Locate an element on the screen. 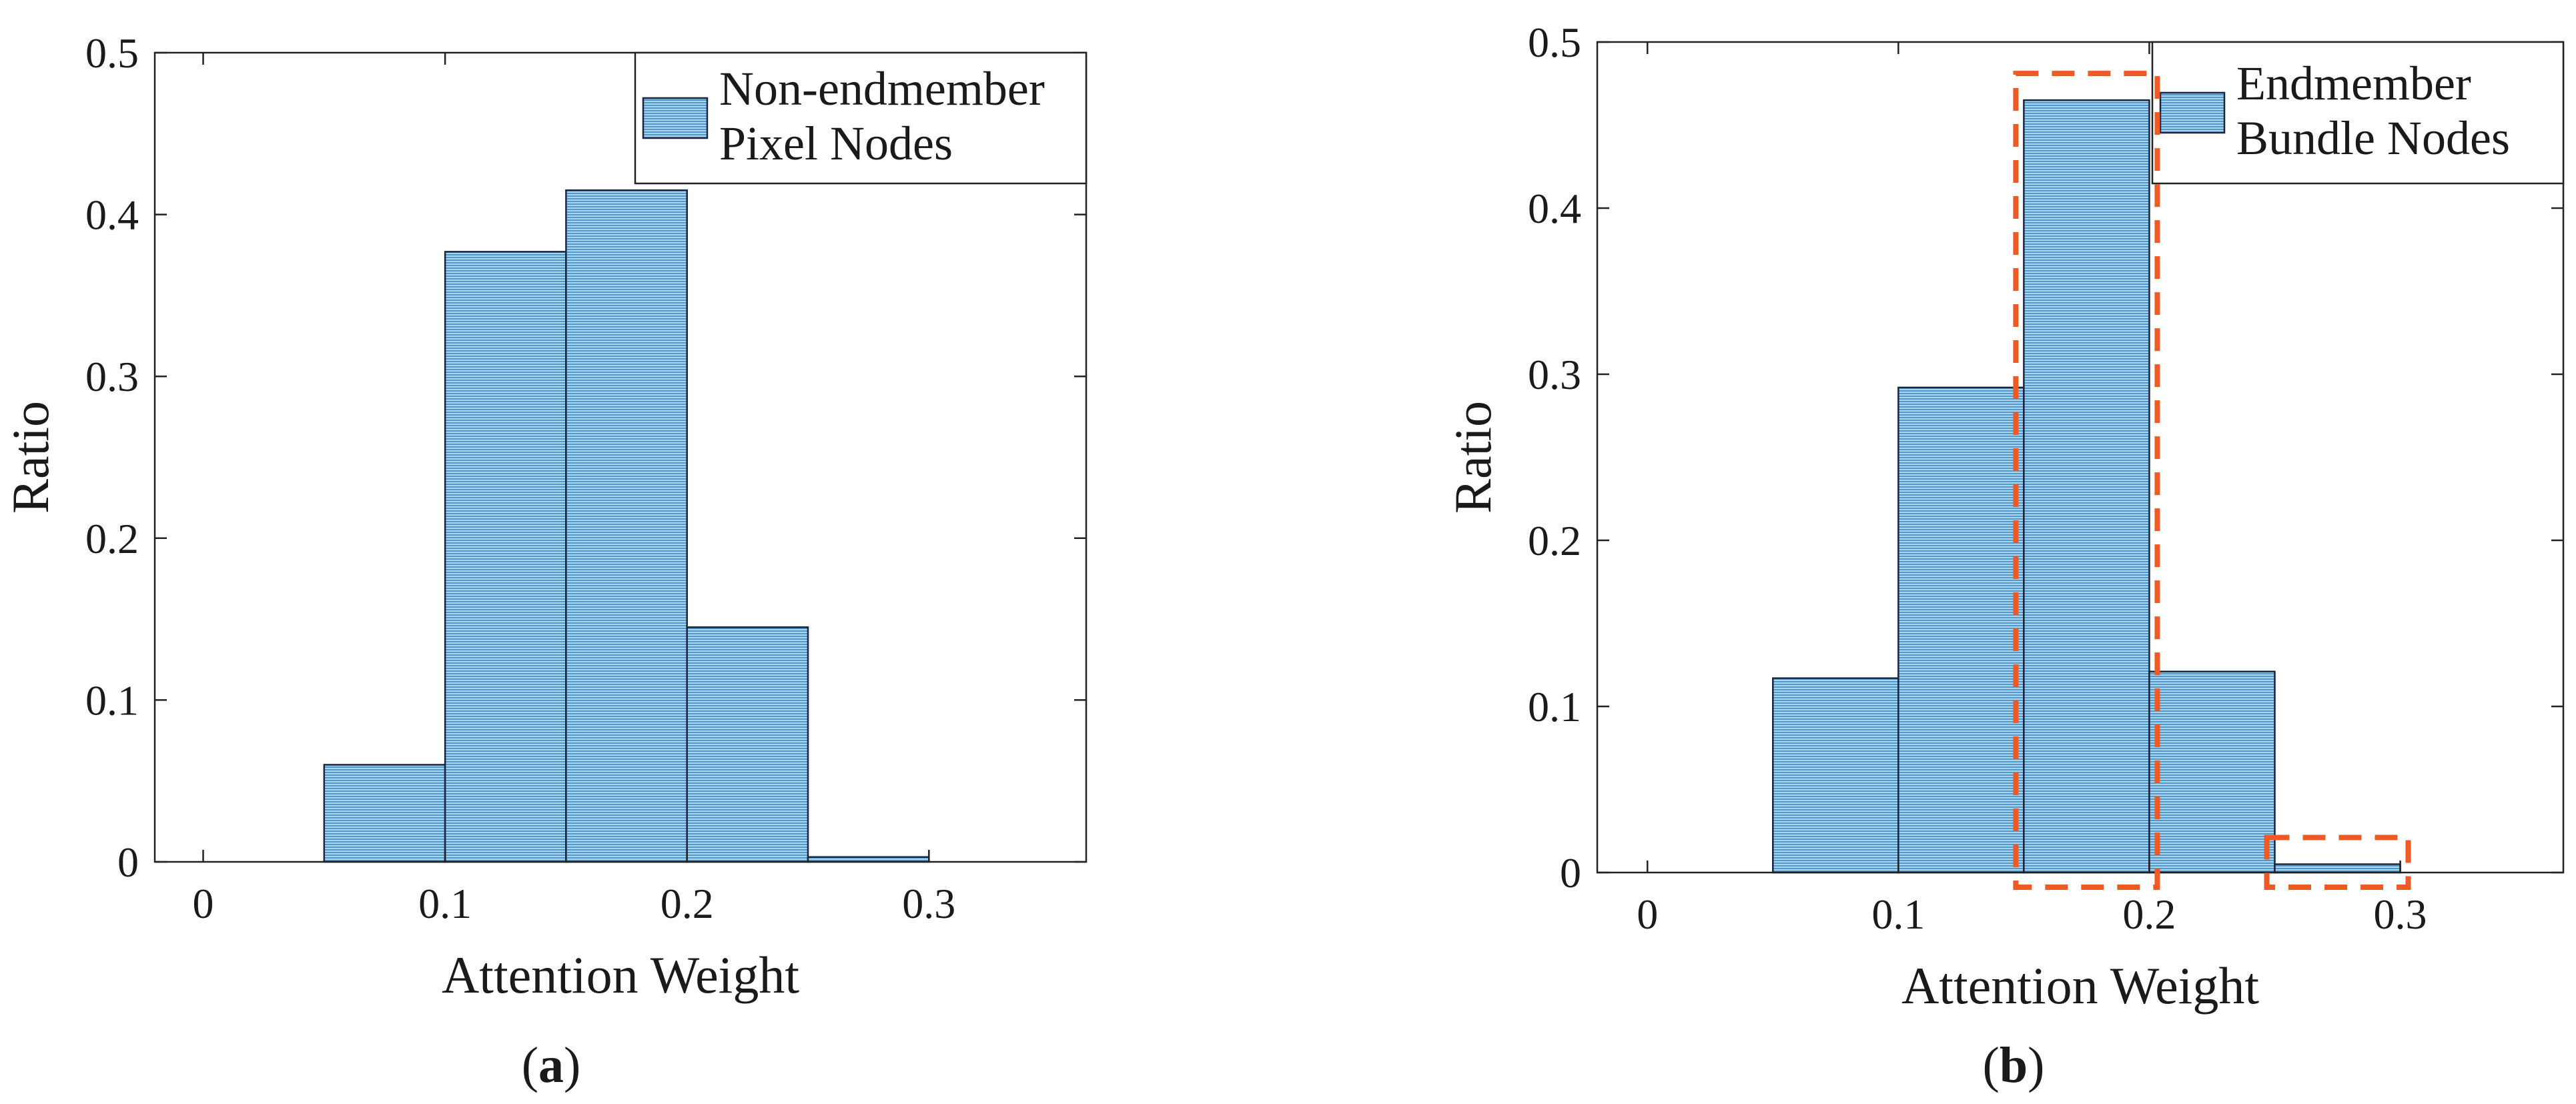  legend-label-line-1: Non-endmember is located at coordinates (882, 89).